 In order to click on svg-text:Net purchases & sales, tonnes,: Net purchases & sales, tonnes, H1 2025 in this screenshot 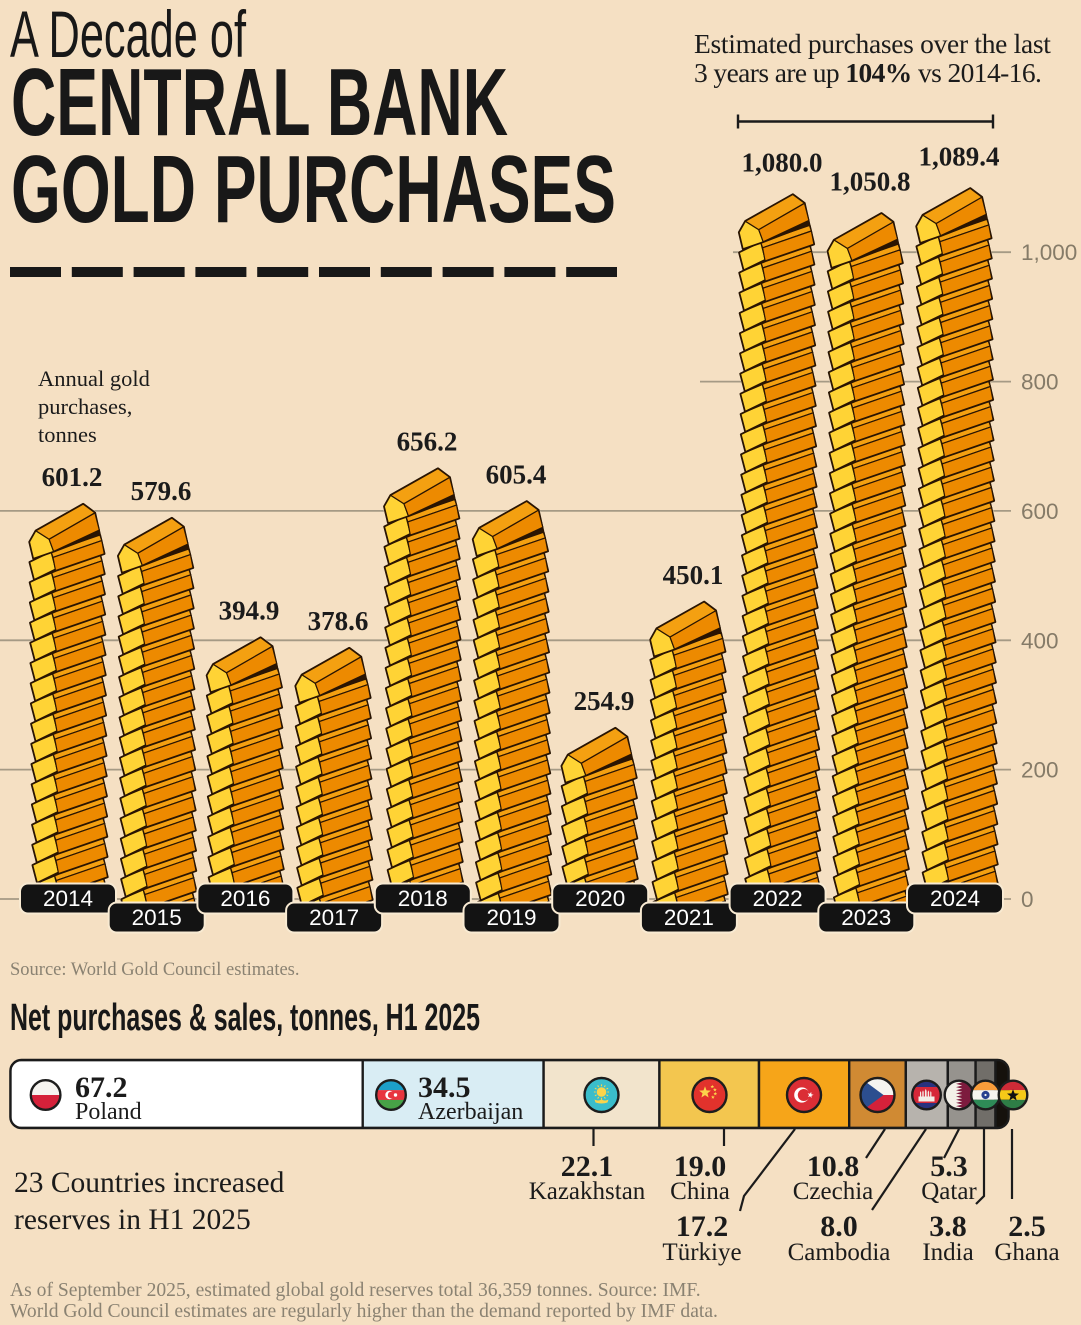, I will do `click(245, 1018)`.